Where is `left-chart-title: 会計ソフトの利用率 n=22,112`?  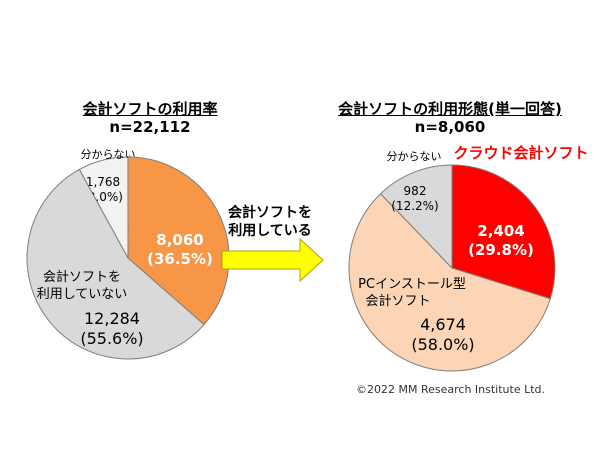
left-chart-title: 会計ソフトの利用率 n=22,112 is located at coordinates (150, 118).